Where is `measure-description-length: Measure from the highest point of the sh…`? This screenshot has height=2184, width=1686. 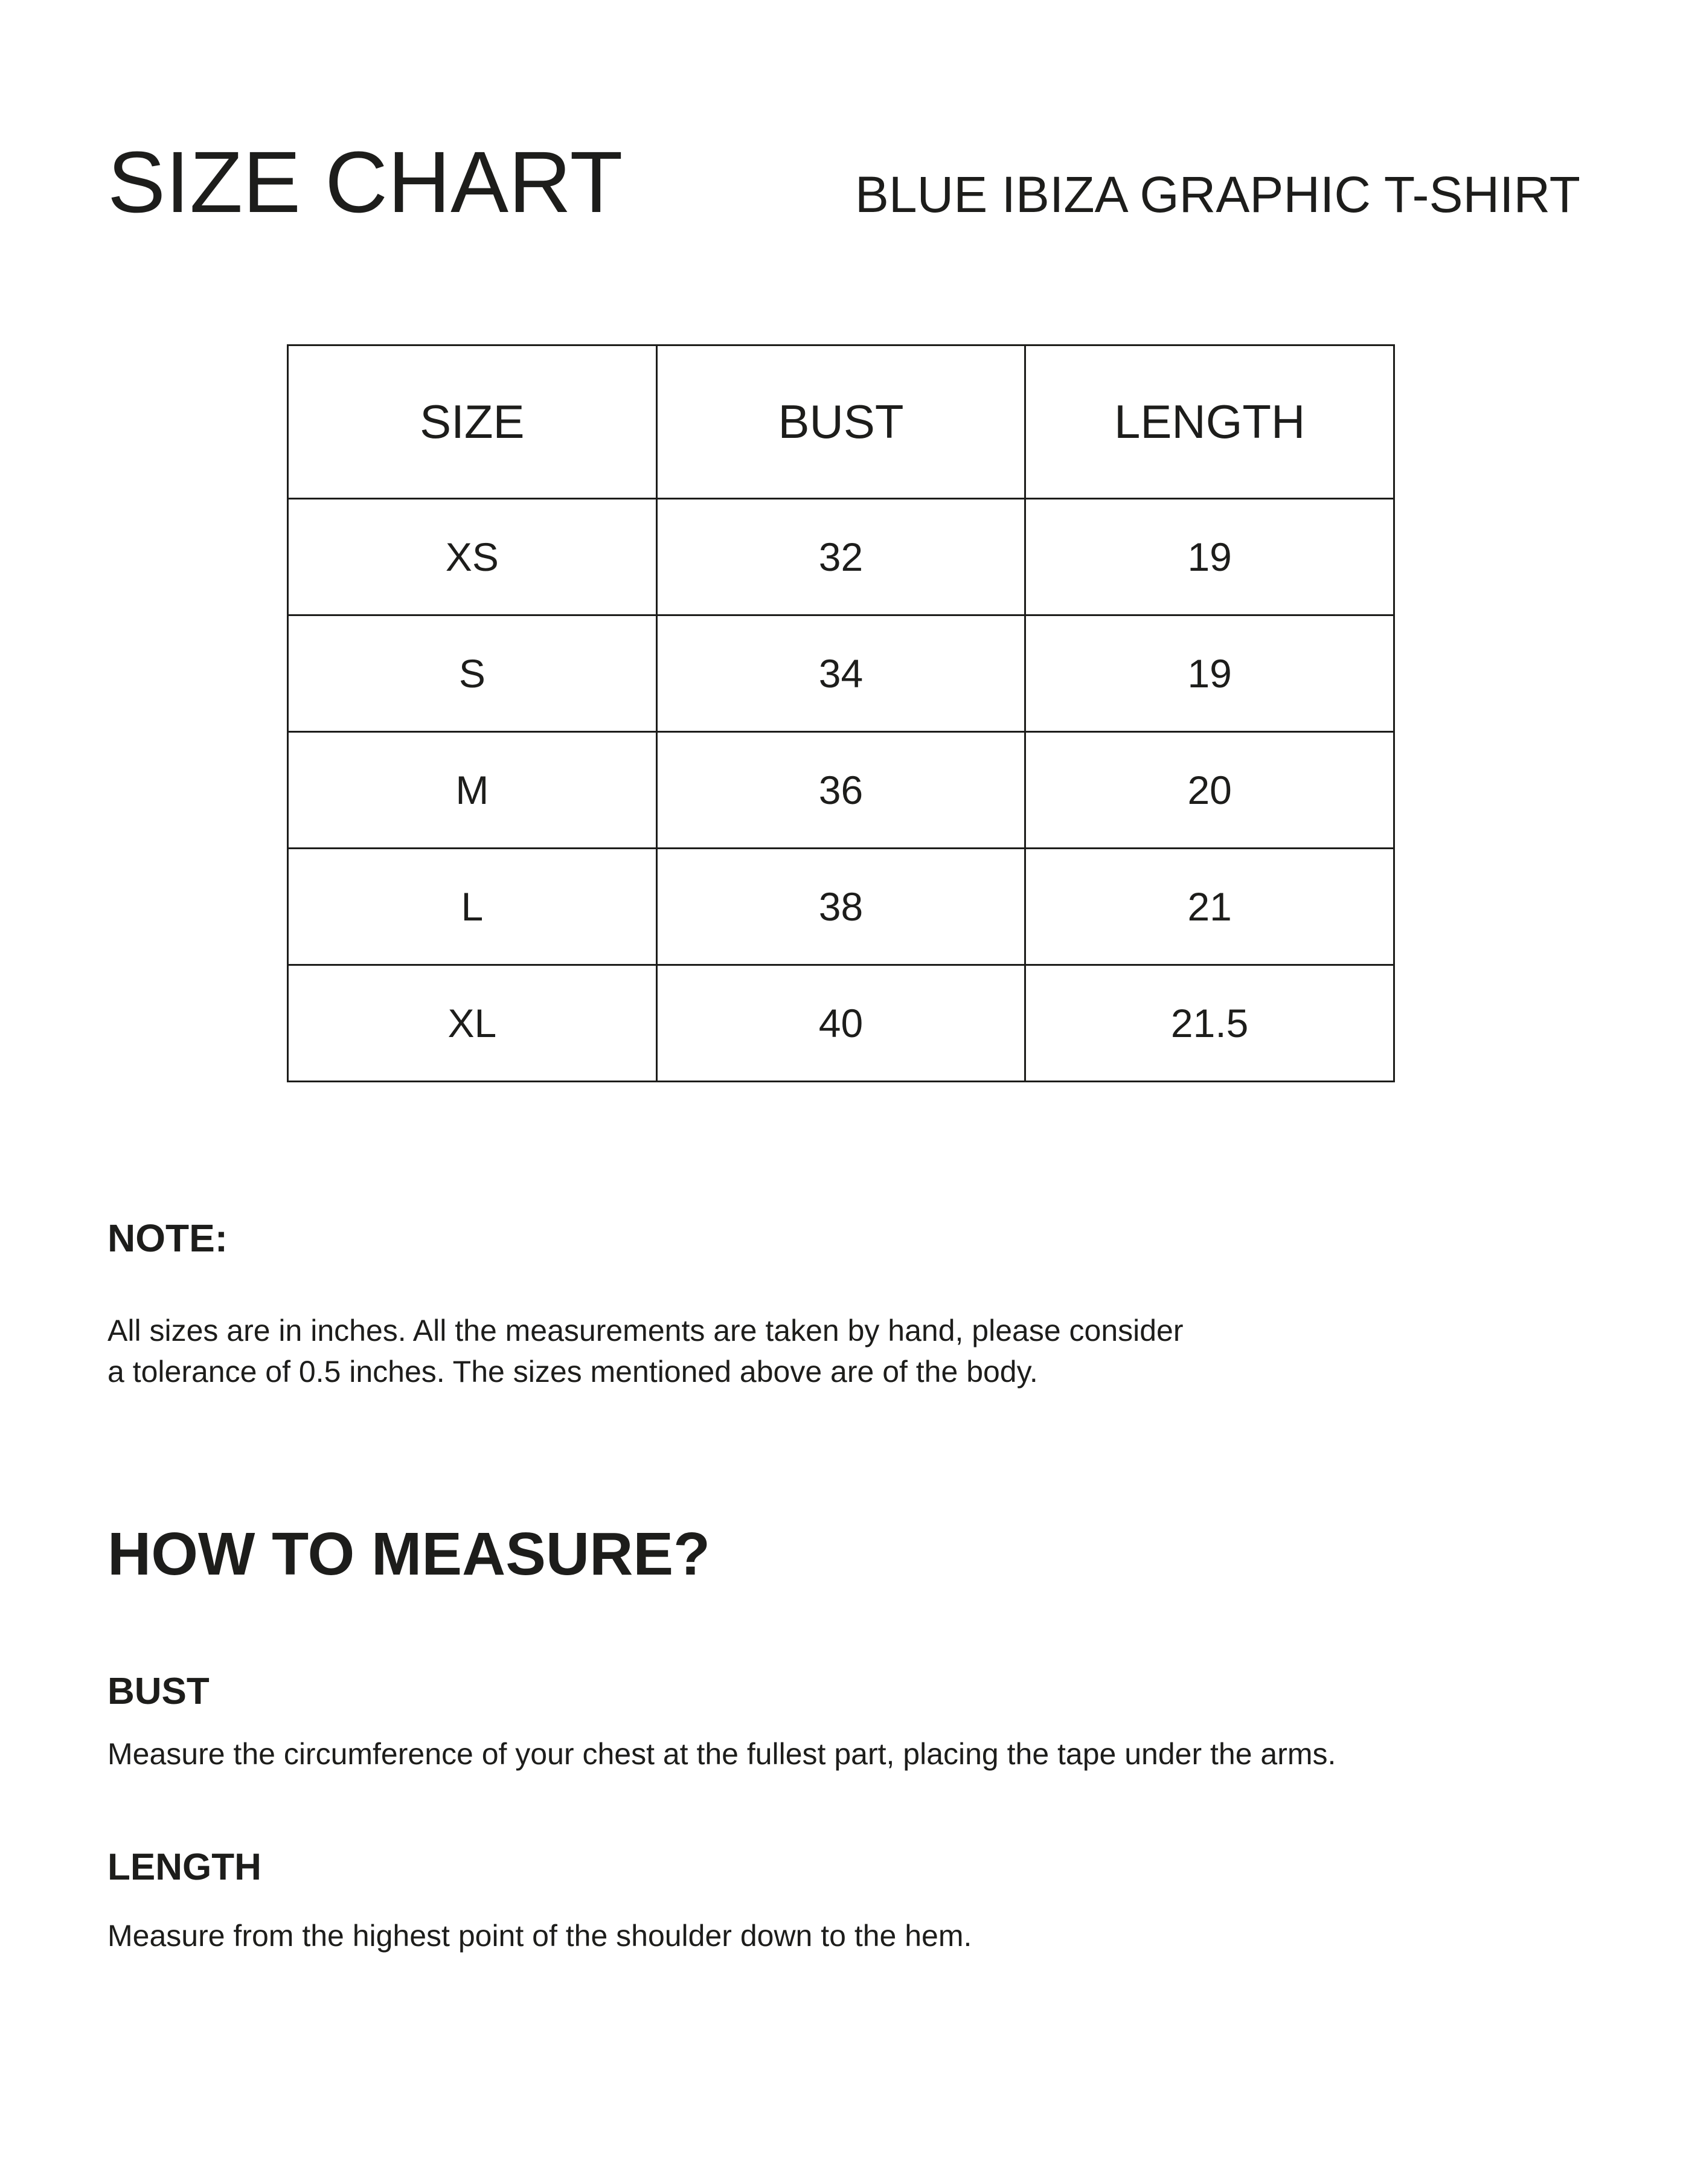 measure-description-length: Measure from the highest point of the sh… is located at coordinates (539, 1936).